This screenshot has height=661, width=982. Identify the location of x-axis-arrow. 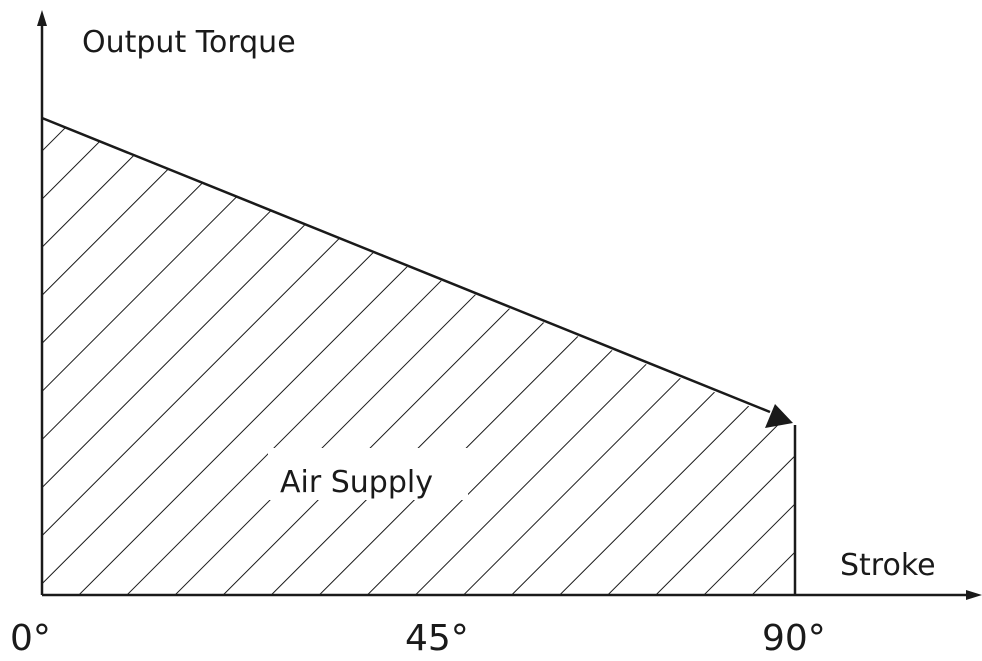
(974, 595).